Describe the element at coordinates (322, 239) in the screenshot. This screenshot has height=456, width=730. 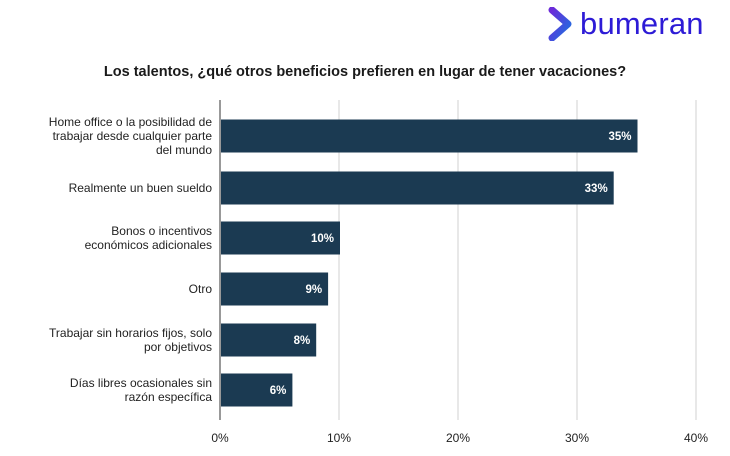
I see `bar-value-label: 10%` at that location.